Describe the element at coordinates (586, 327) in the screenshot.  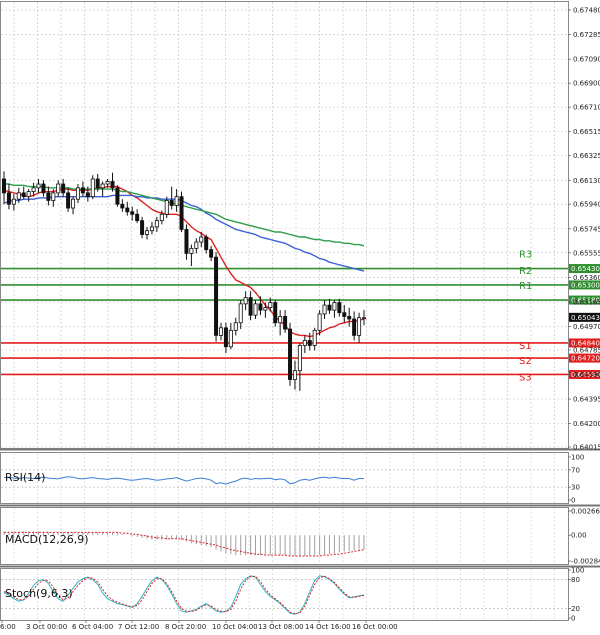
I see `price-tick-label: 0.64970` at that location.